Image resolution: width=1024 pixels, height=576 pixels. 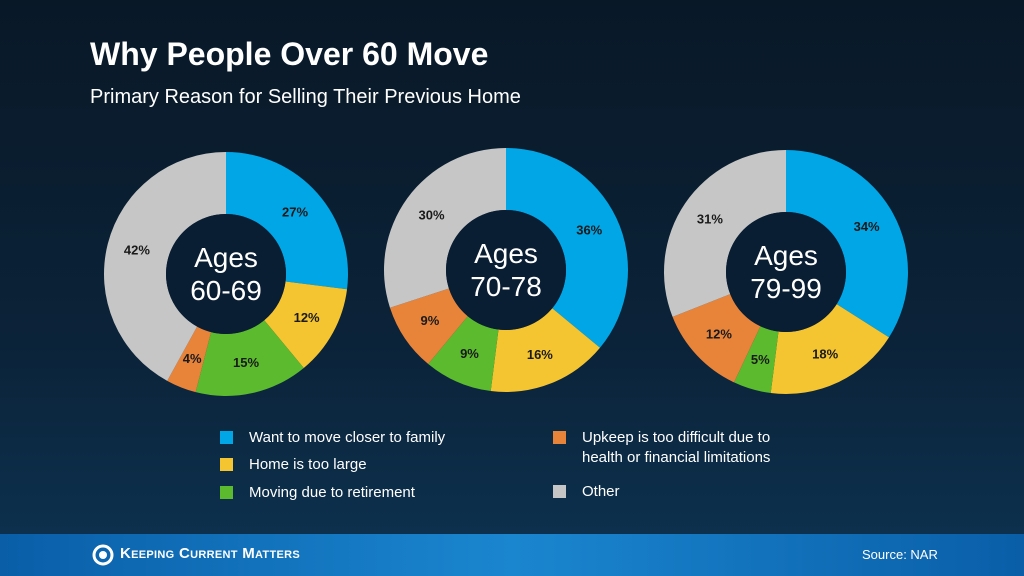 I want to click on value-label: 4%, so click(x=192, y=358).